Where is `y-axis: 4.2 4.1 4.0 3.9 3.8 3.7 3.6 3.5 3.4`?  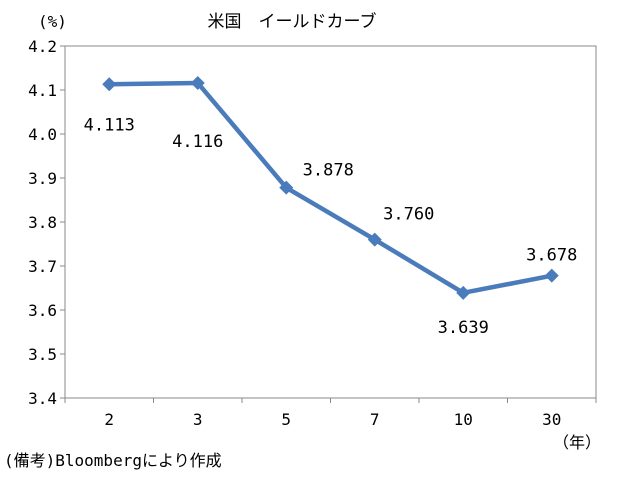 y-axis: 4.2 4.1 4.0 3.9 3.8 3.7 3.6 3.5 3.4 is located at coordinates (46, 222).